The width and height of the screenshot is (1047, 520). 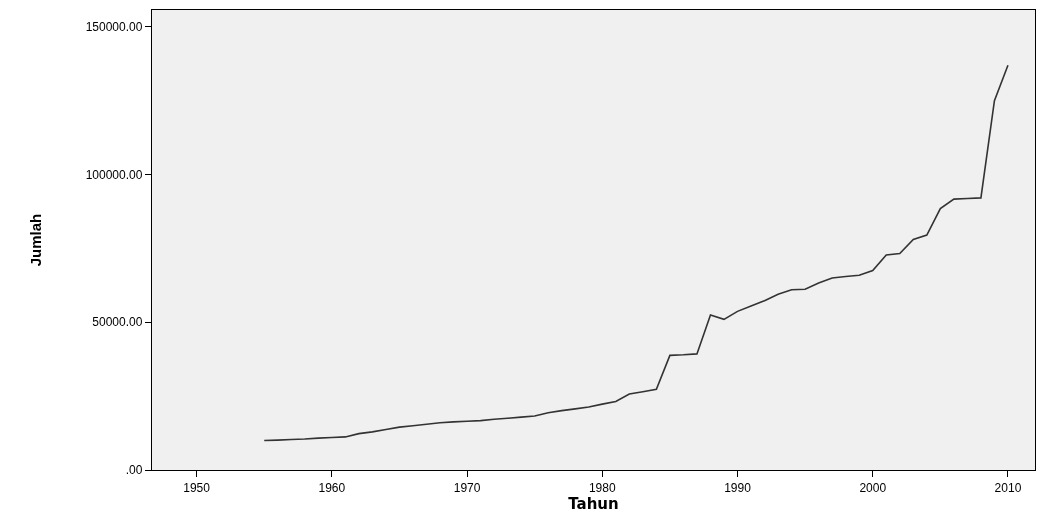 I want to click on x-tick-label: 2010, so click(x=1008, y=487).